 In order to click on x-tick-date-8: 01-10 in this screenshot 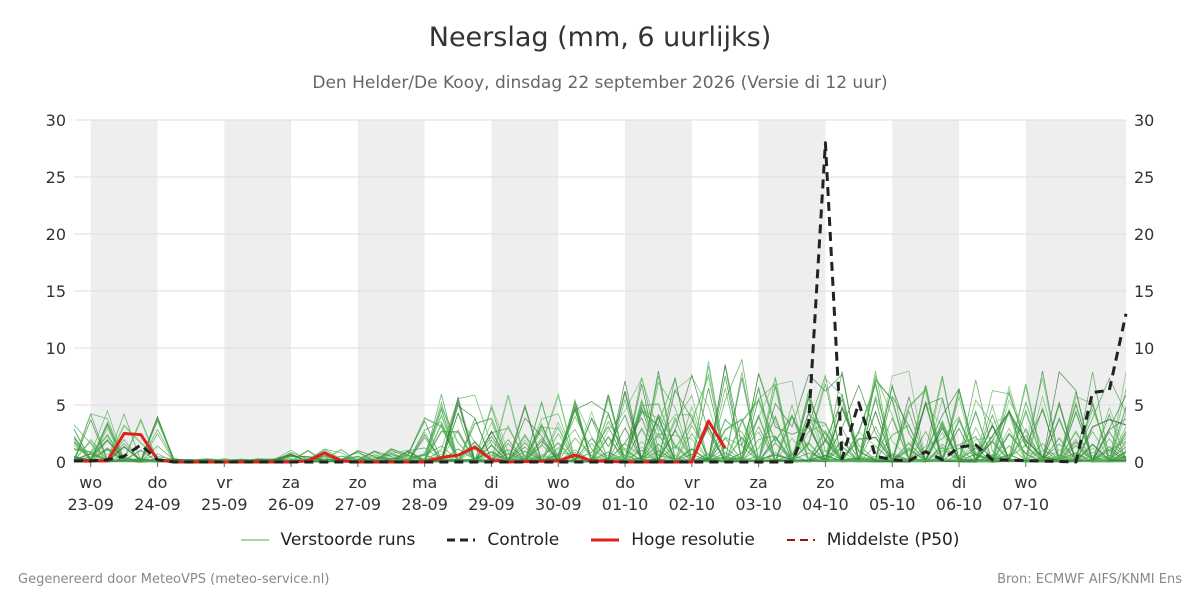, I will do `click(625, 504)`.